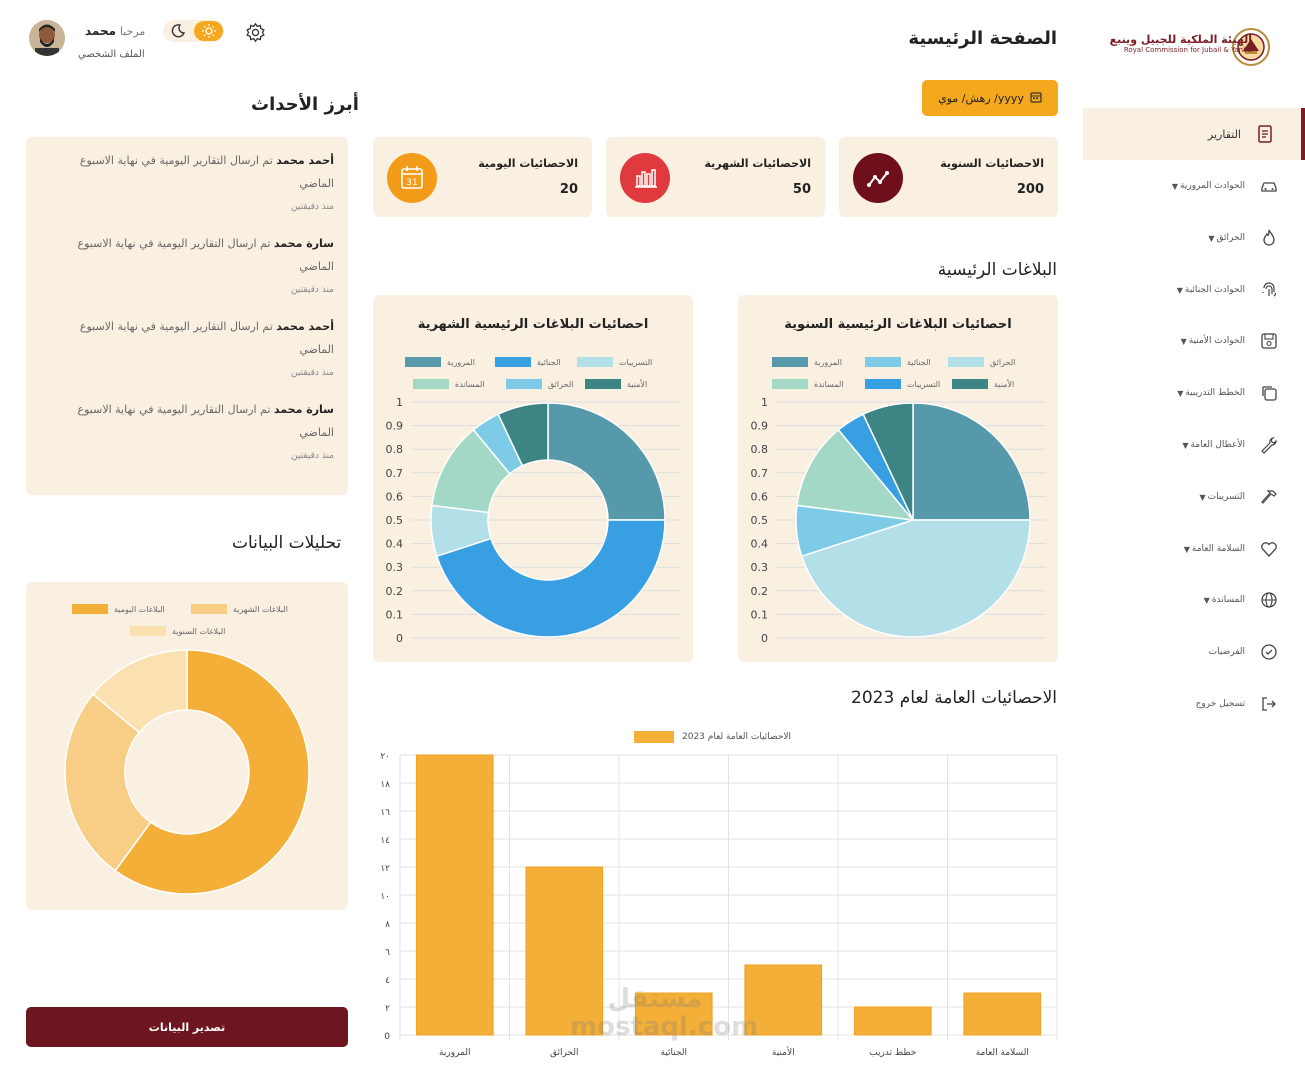  I want to click on analytics-pie-chart, so click(187, 772).